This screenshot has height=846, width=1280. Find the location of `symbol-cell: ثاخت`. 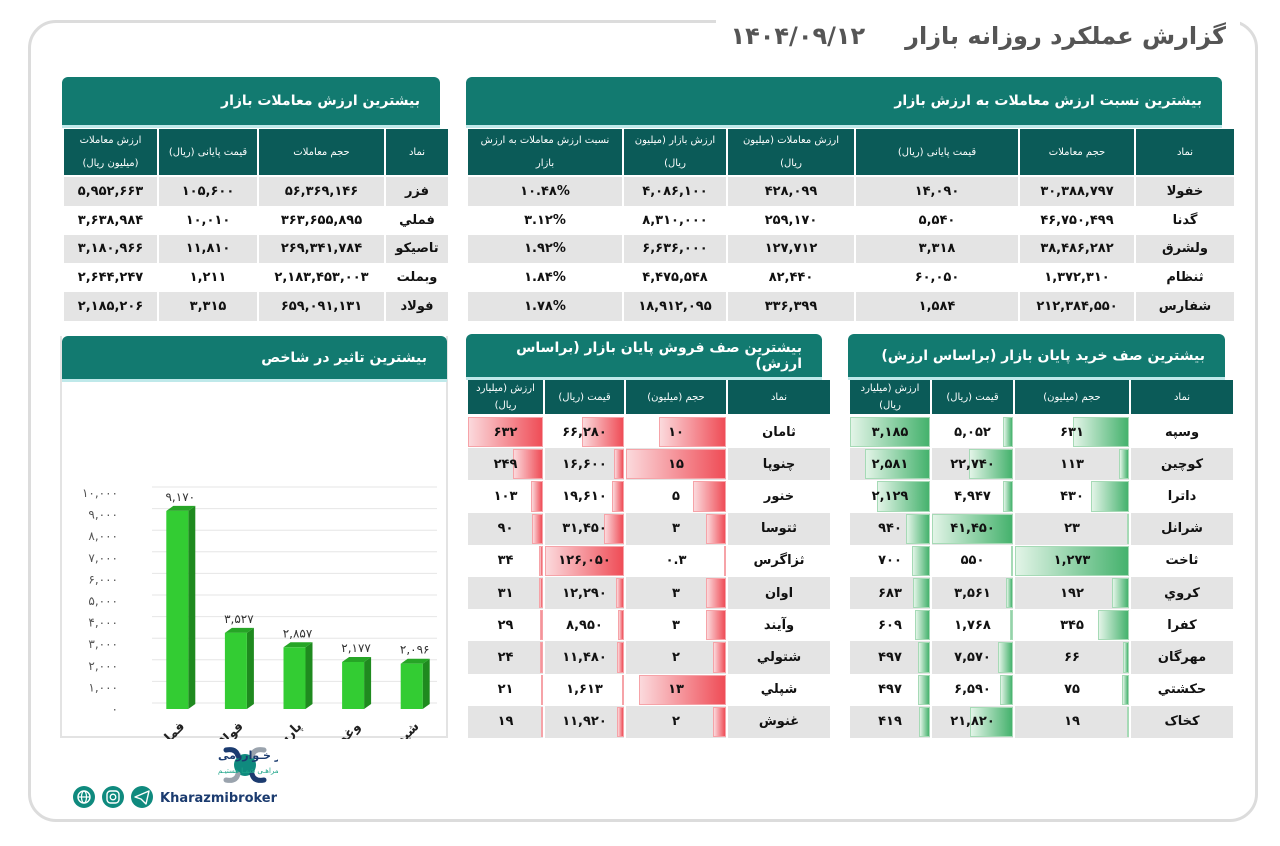

symbol-cell: ثاخت is located at coordinates (1182, 561).